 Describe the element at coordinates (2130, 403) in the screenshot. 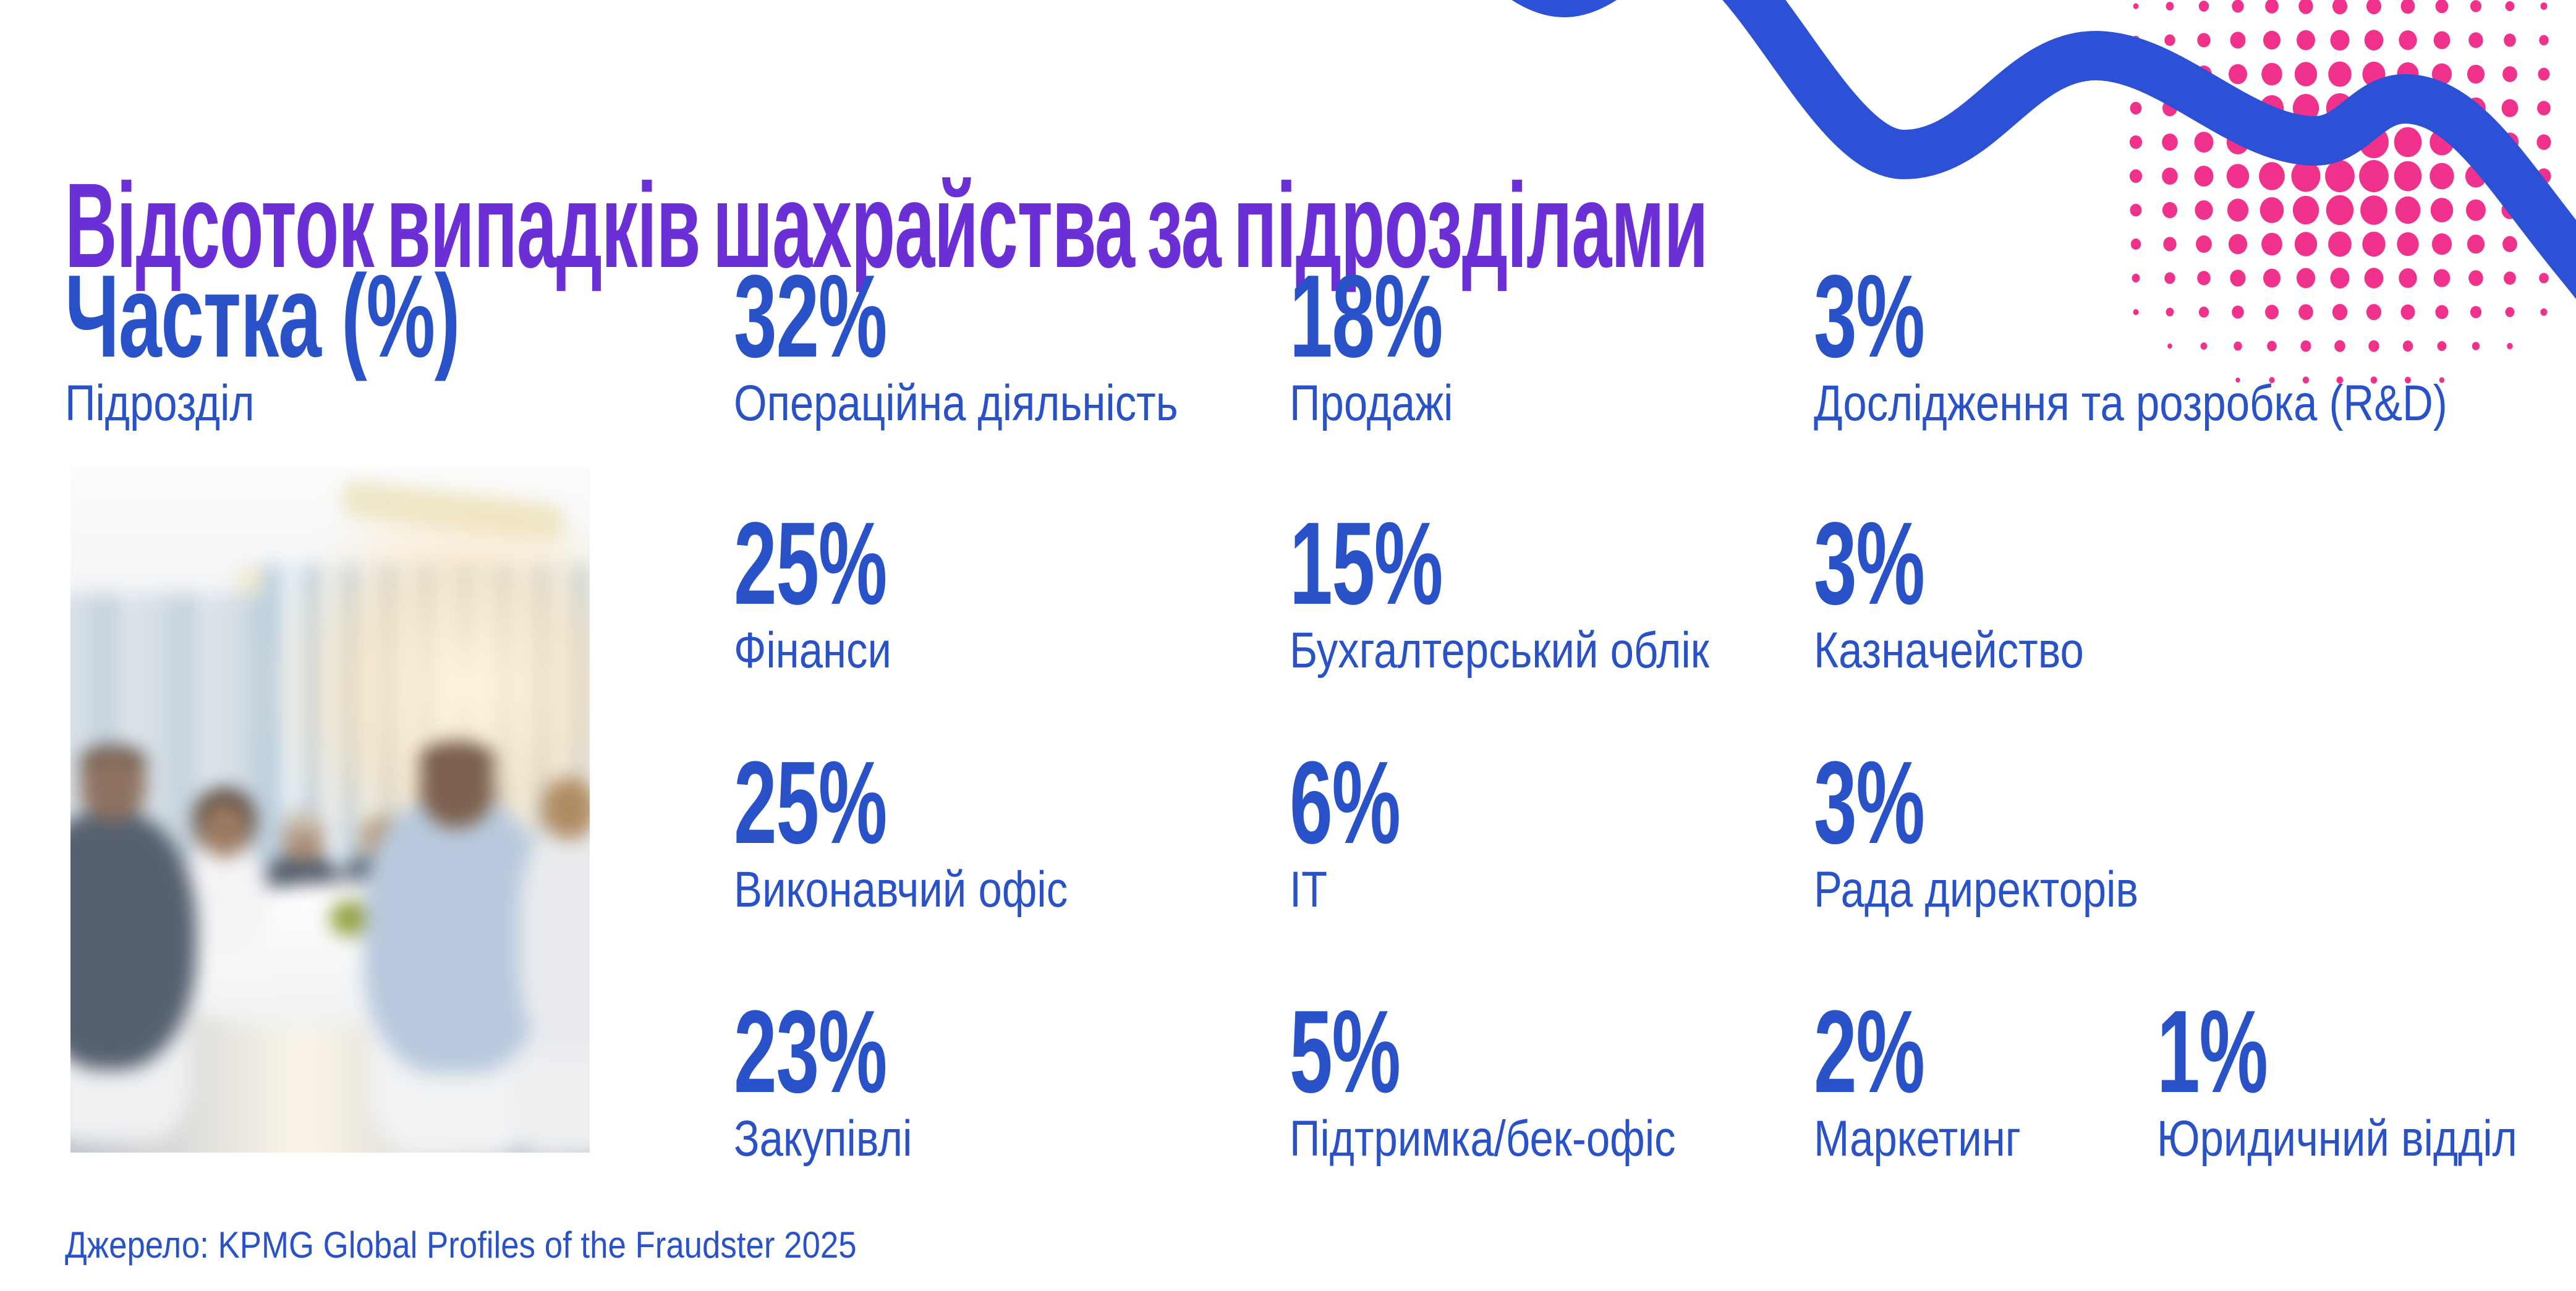

I see `stat-label: Дослідження та розробка (R&D)` at that location.